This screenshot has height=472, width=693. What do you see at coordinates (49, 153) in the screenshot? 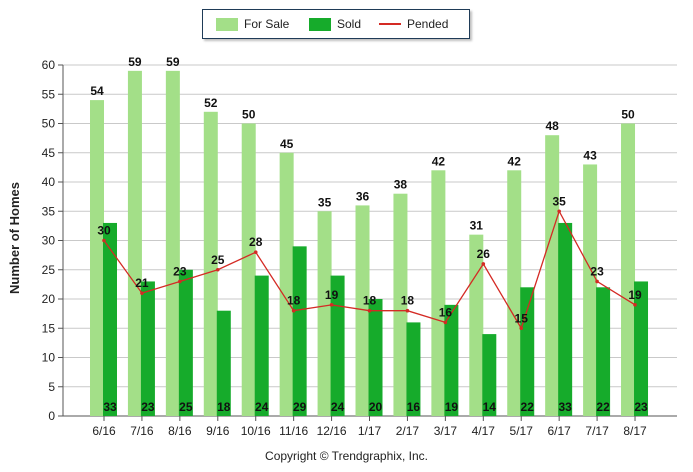
I see `y-tick-label: 45` at bounding box center [49, 153].